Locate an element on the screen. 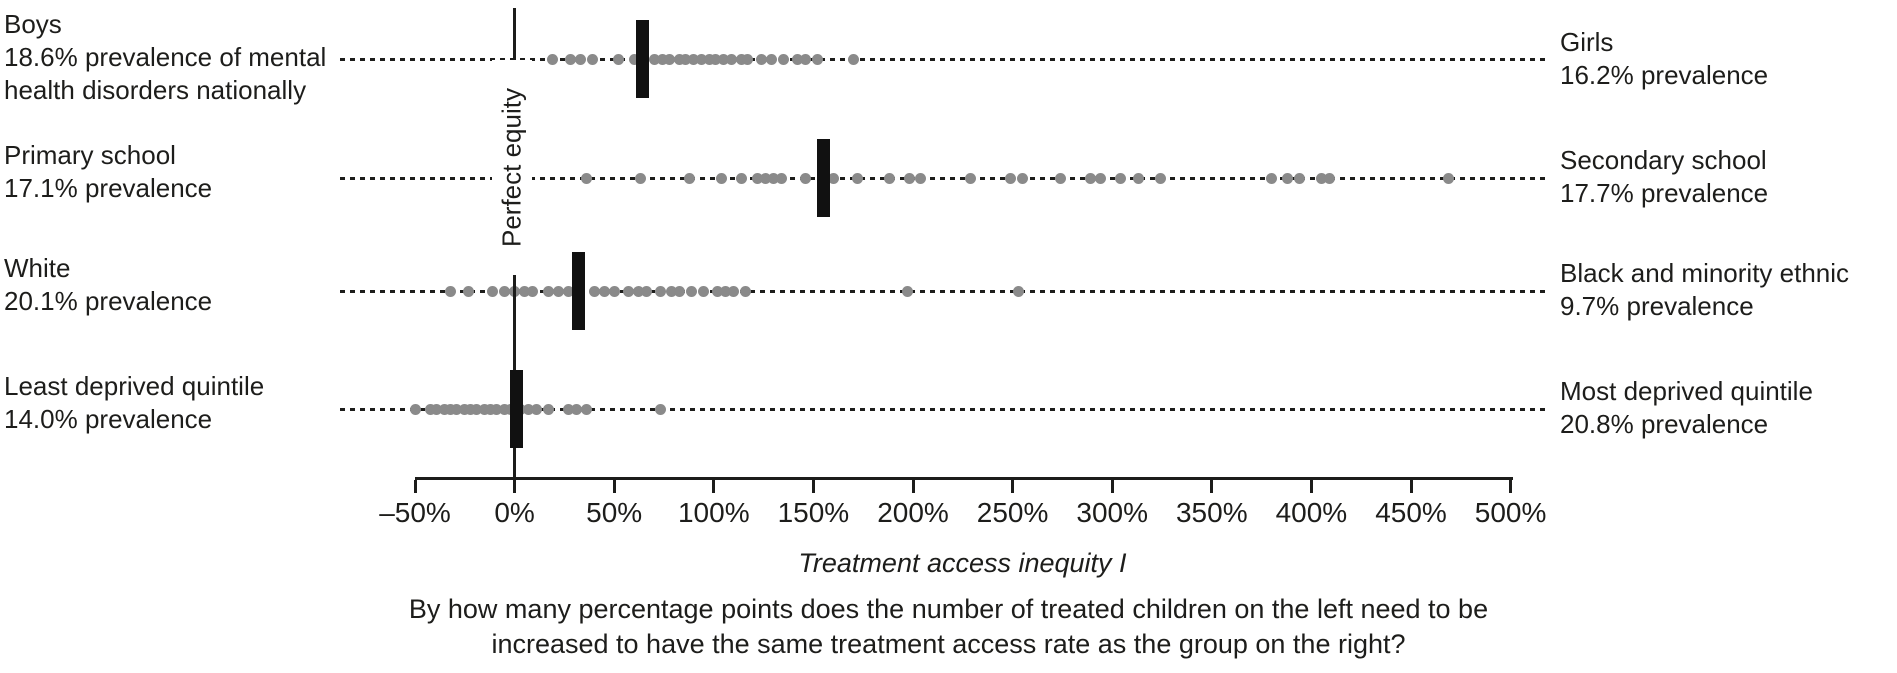 Image resolution: width=1897 pixels, height=673 pixels. left-label-row2: Primary school 17.1% prevalence is located at coordinates (108, 172).